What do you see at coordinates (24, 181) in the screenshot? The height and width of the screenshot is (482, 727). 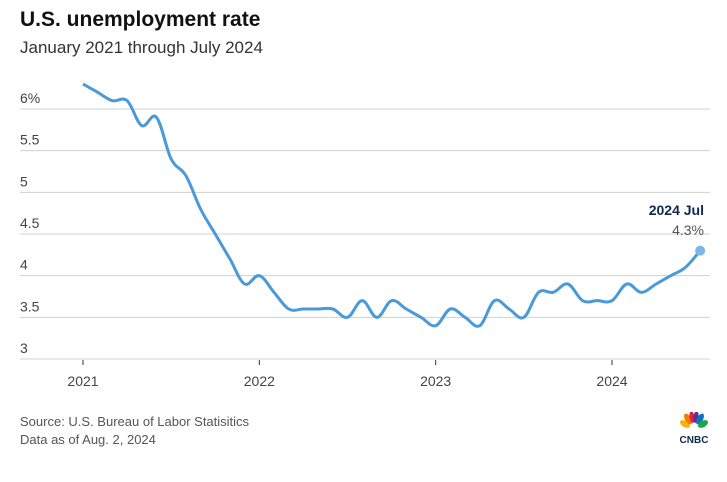 I see `y-tick-label: 5` at bounding box center [24, 181].